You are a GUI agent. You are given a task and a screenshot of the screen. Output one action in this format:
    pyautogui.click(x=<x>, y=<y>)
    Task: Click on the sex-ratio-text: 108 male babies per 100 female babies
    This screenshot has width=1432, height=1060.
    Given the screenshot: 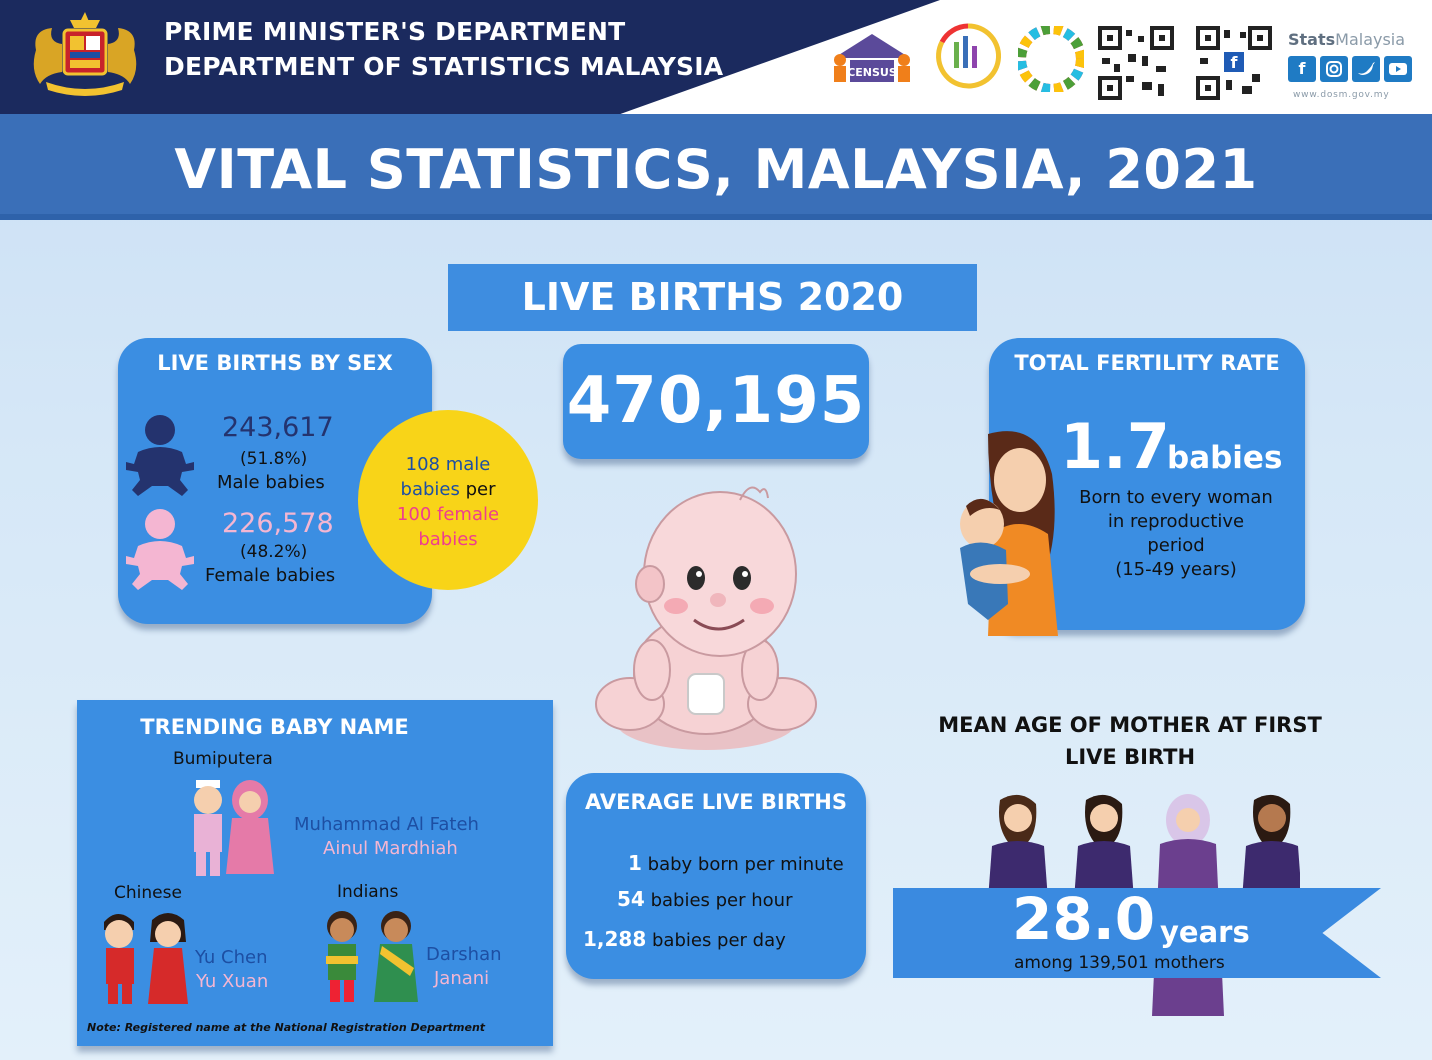 What is the action you would take?
    pyautogui.click(x=448, y=502)
    